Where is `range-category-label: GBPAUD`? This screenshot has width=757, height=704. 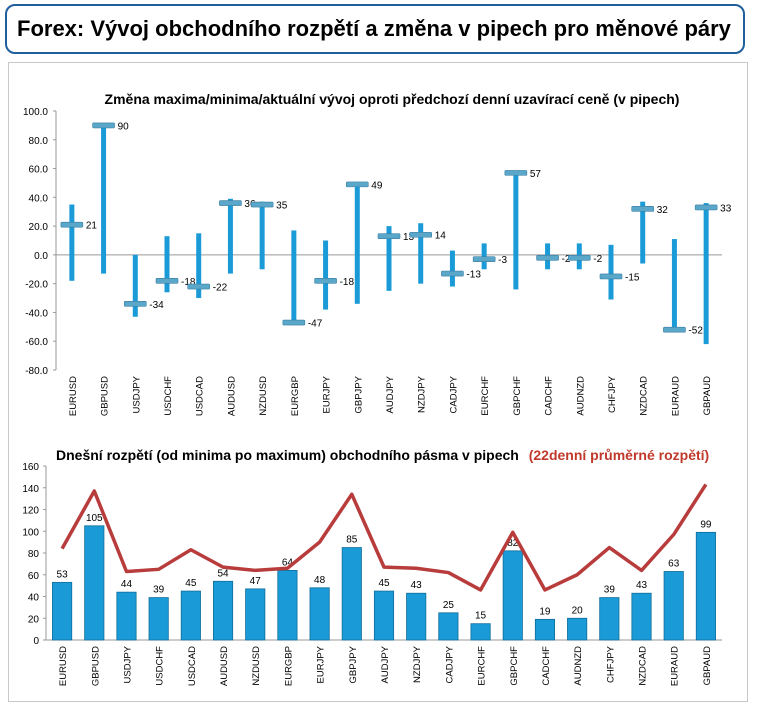 range-category-label: GBPAUD is located at coordinates (707, 396).